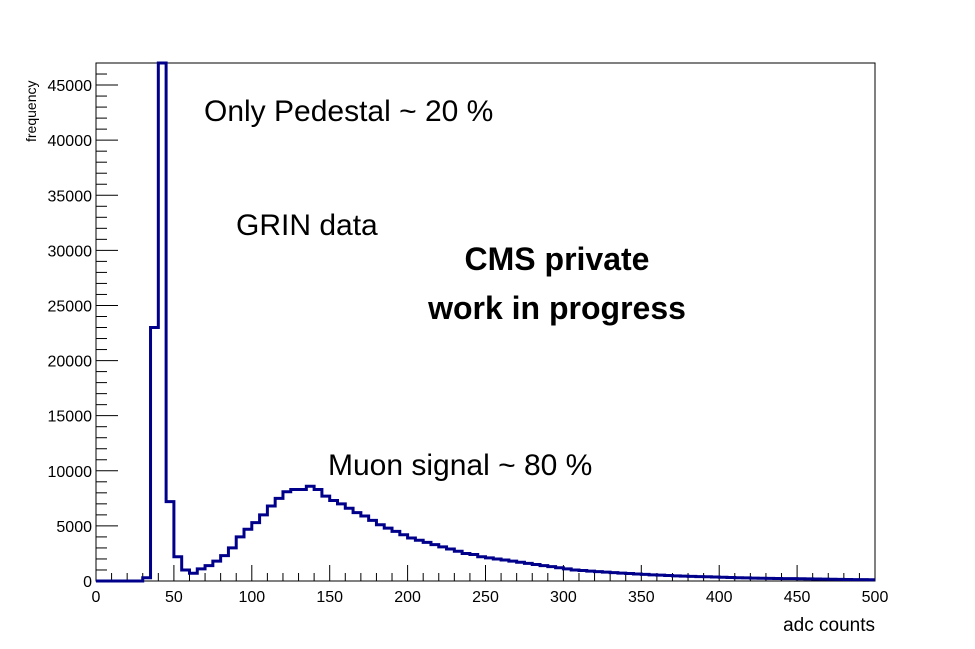 The height and width of the screenshot is (649, 975). Describe the element at coordinates (70, 417) in the screenshot. I see `y-tick-label: 15000` at that location.